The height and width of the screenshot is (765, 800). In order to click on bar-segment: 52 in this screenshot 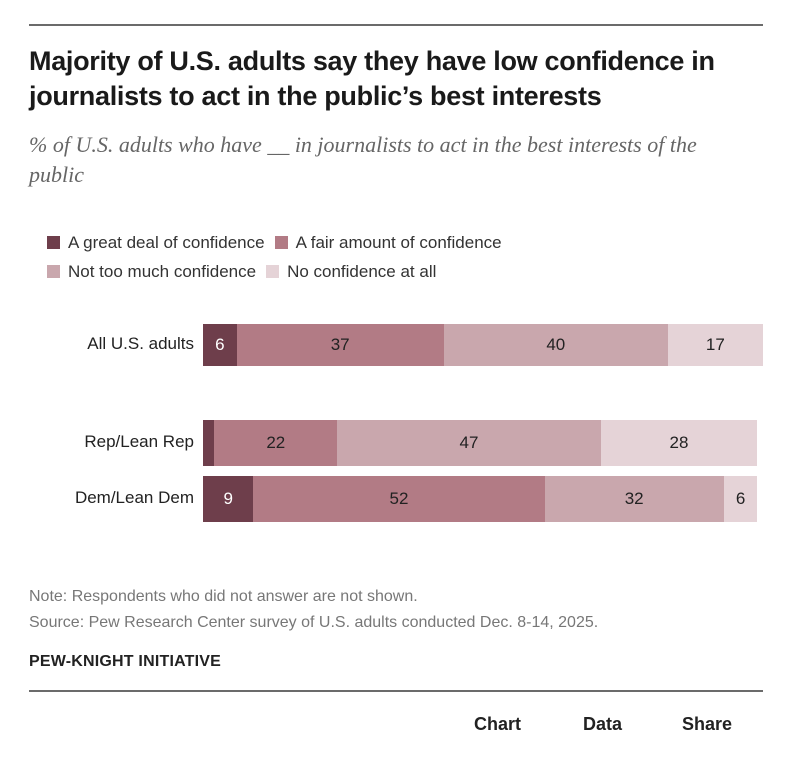, I will do `click(399, 499)`.